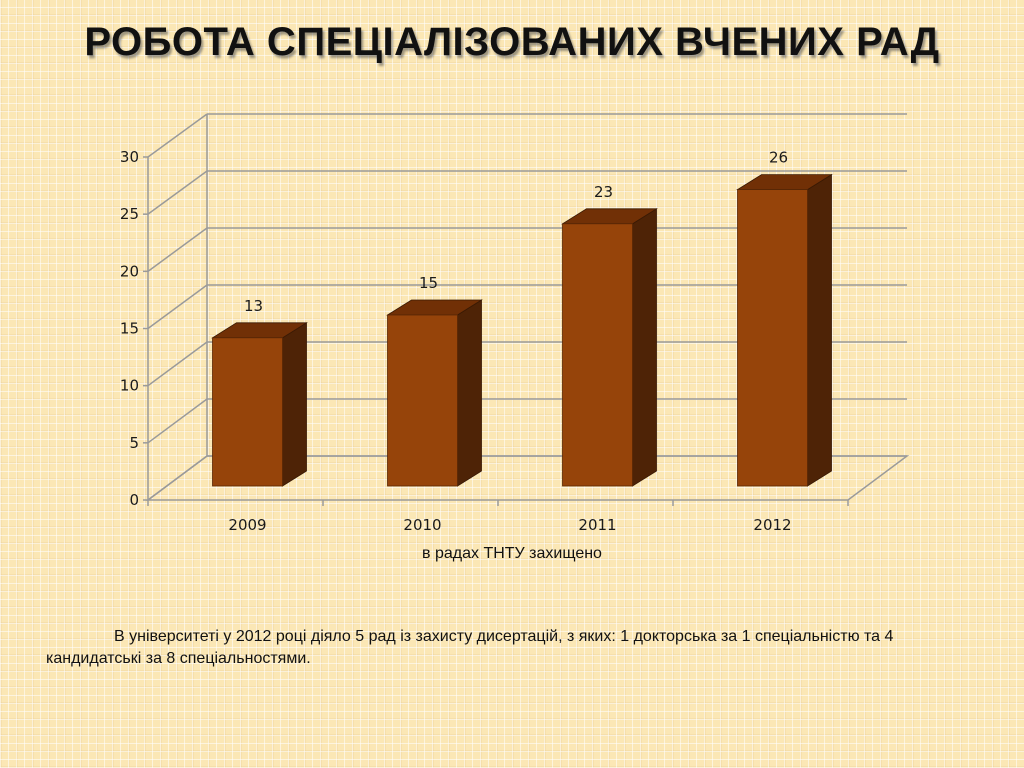 Image resolution: width=1024 pixels, height=768 pixels. Describe the element at coordinates (597, 525) in the screenshot. I see `x-tick-label-2011: 2011` at that location.